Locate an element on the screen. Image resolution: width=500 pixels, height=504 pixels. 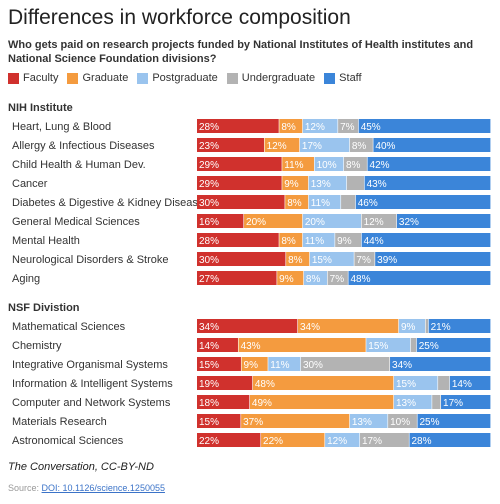
category-label: Cancer is located at coordinates (30, 184).